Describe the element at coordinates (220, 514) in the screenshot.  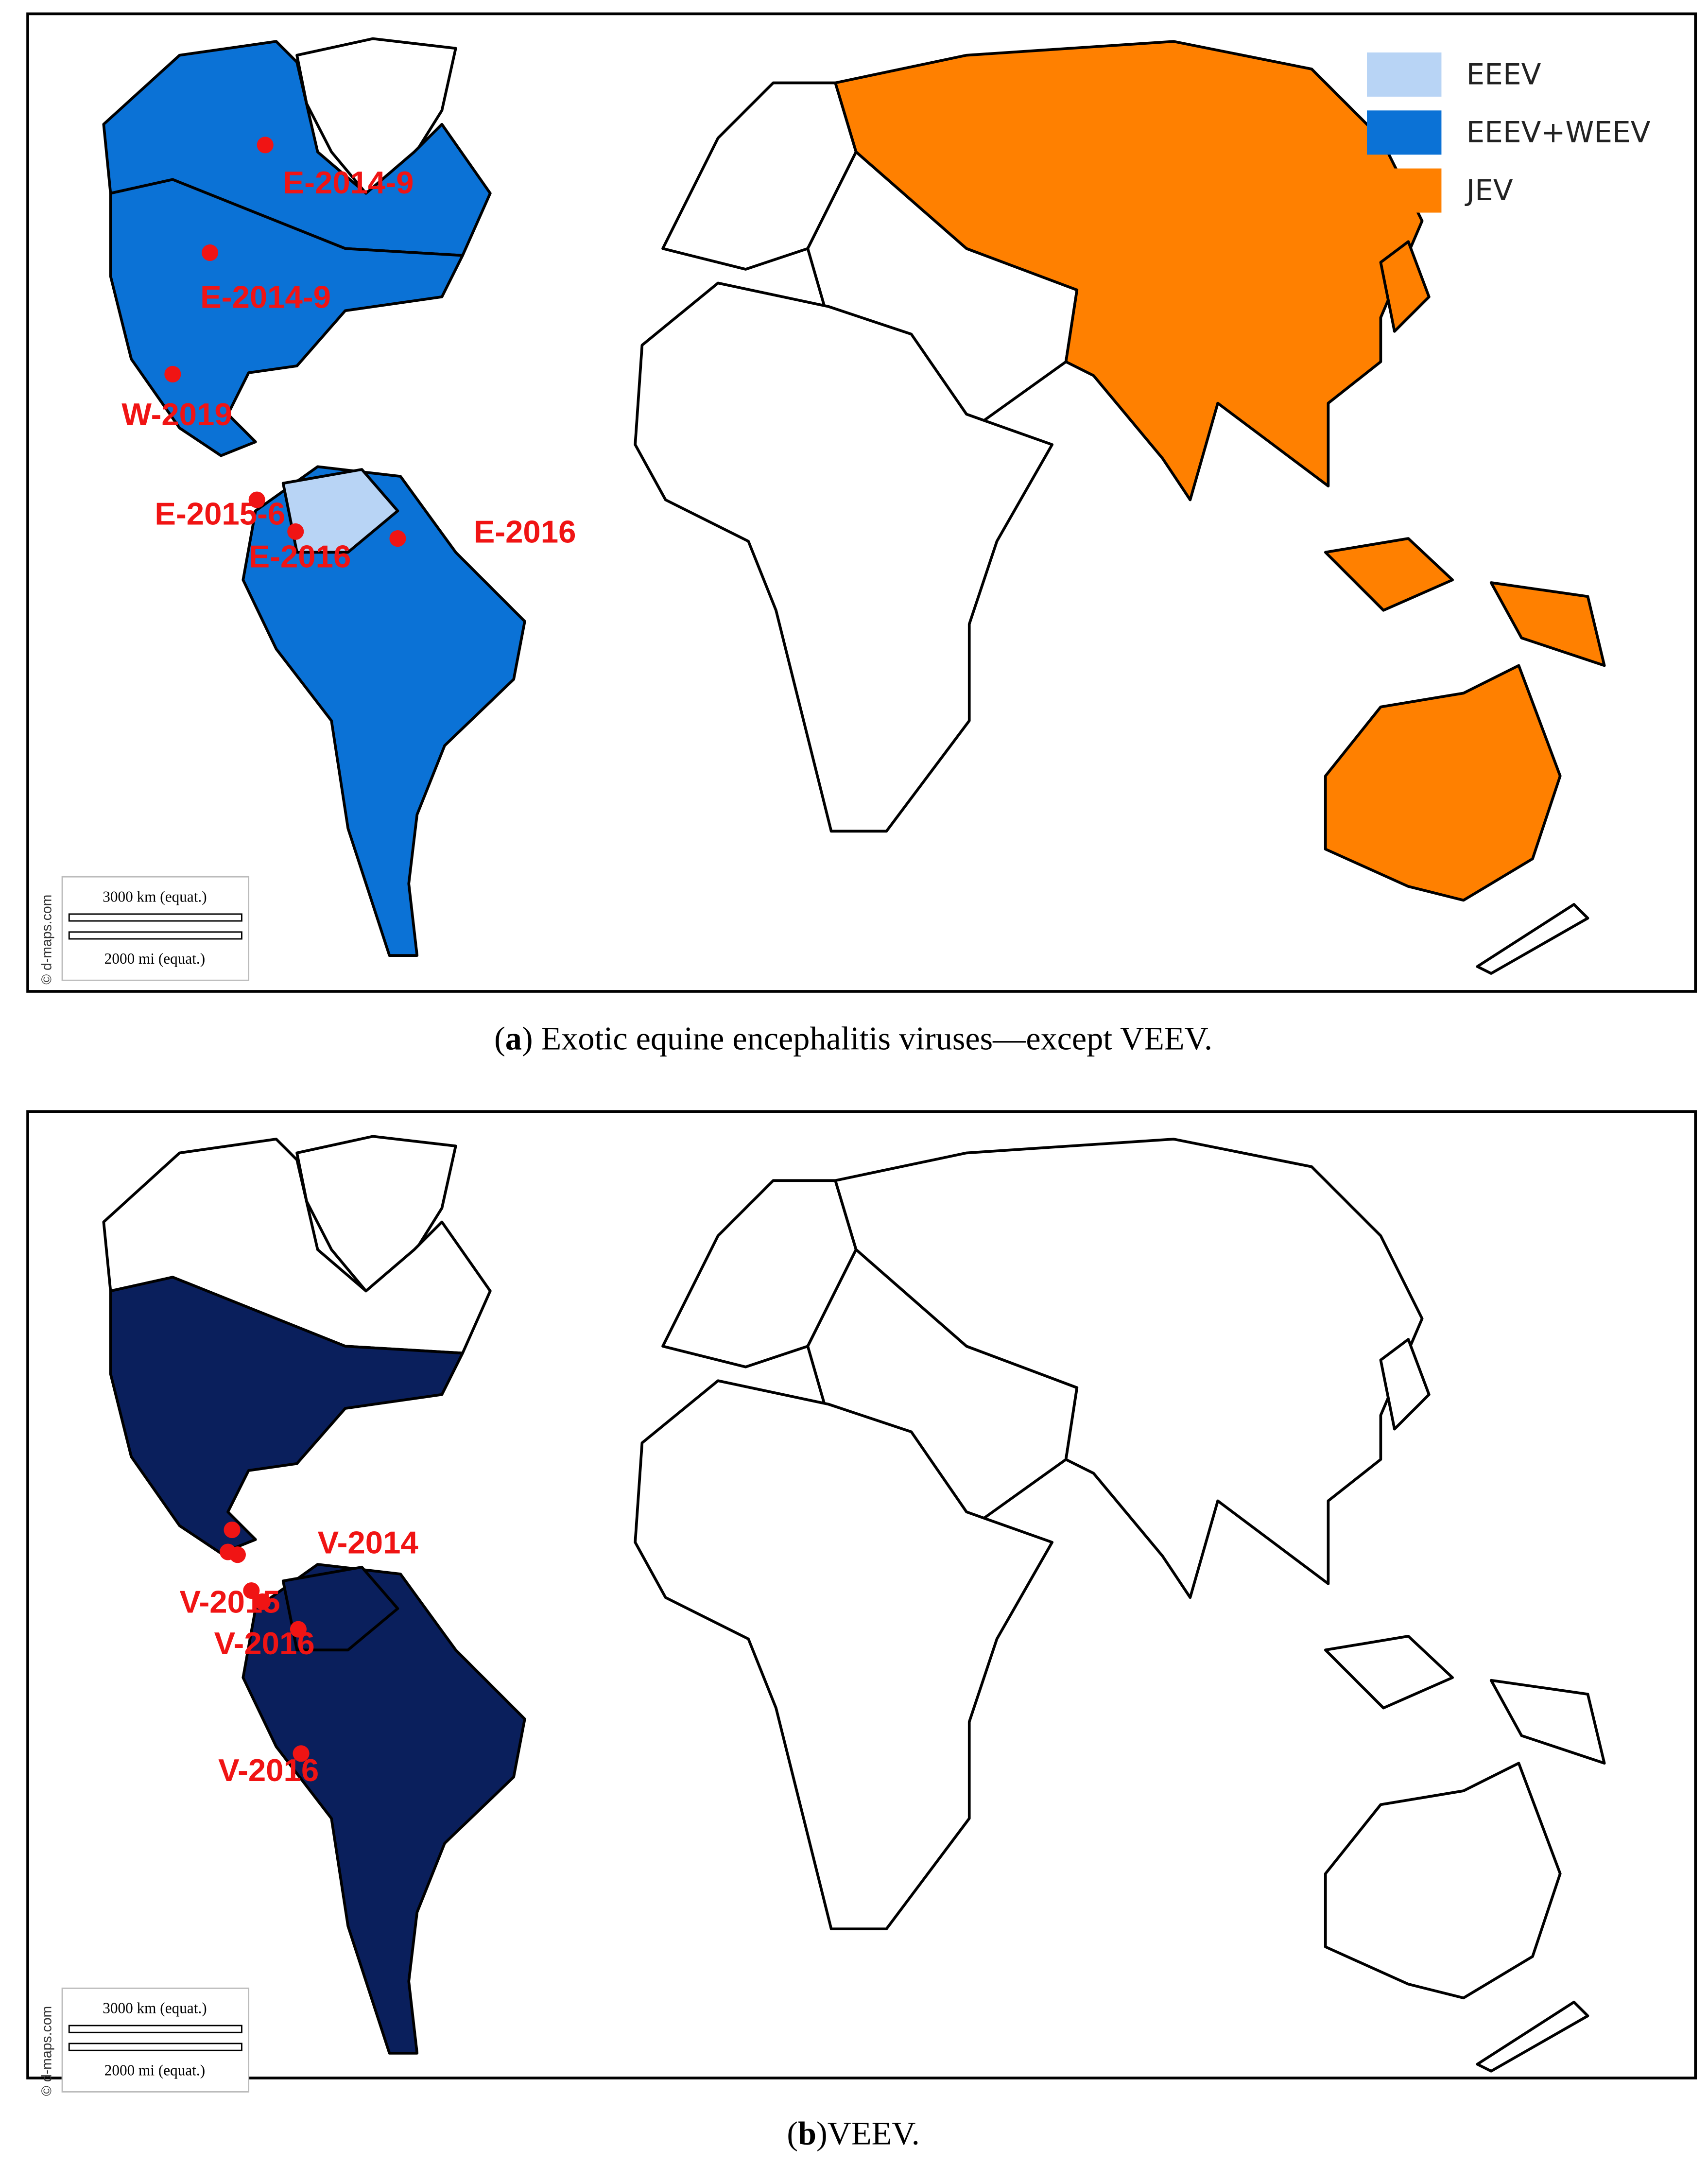
I see `marker-label: E-2015-6` at that location.